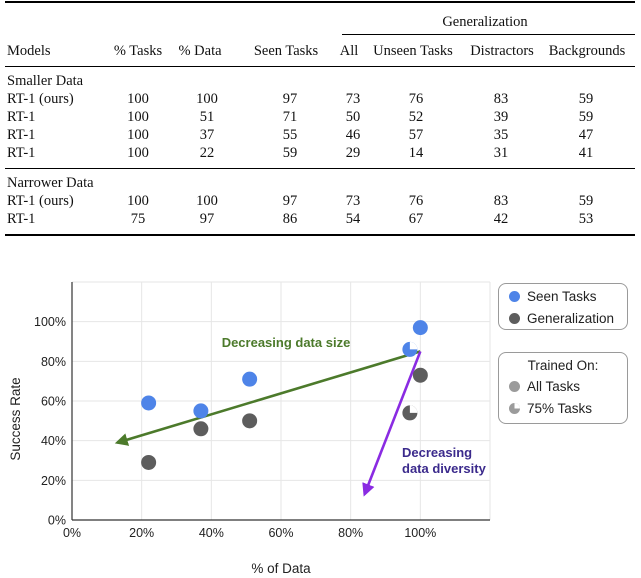 The height and width of the screenshot is (578, 641). Describe the element at coordinates (320, 2) in the screenshot. I see `table-top-rule` at that location.